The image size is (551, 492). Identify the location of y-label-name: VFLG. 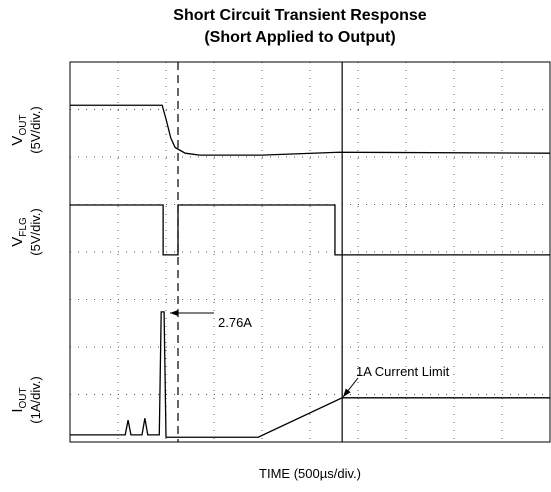
(19, 232).